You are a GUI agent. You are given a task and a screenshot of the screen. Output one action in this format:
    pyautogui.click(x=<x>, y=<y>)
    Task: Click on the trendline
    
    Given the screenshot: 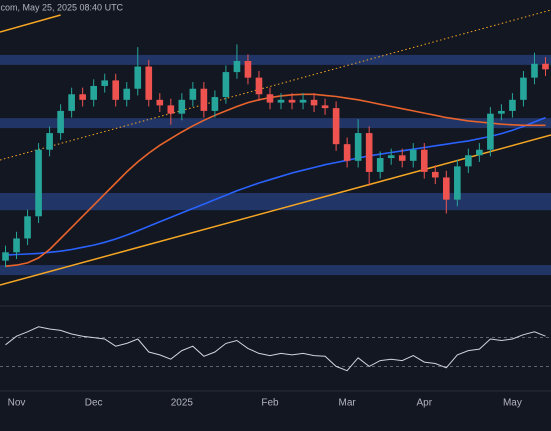 What is the action you would take?
    pyautogui.click(x=30, y=23)
    